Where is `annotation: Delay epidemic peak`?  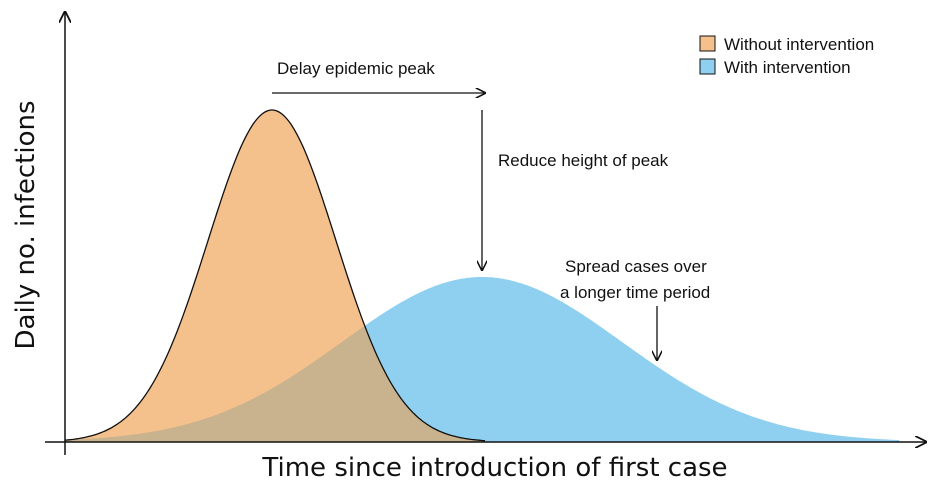 annotation: Delay epidemic peak is located at coordinates (356, 68).